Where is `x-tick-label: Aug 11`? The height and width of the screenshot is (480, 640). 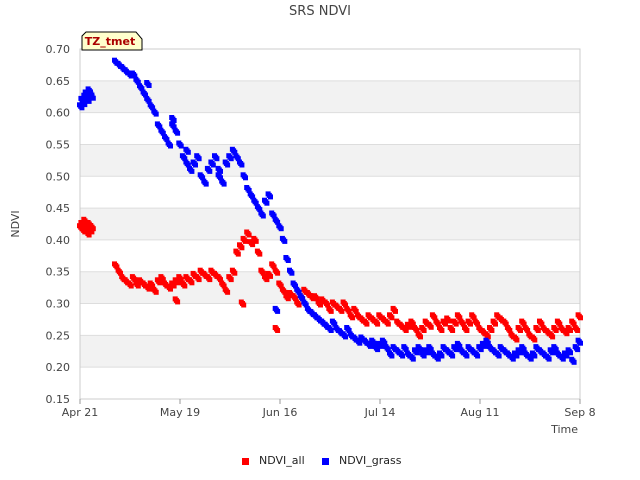 x-tick-label: Aug 11 is located at coordinates (480, 412).